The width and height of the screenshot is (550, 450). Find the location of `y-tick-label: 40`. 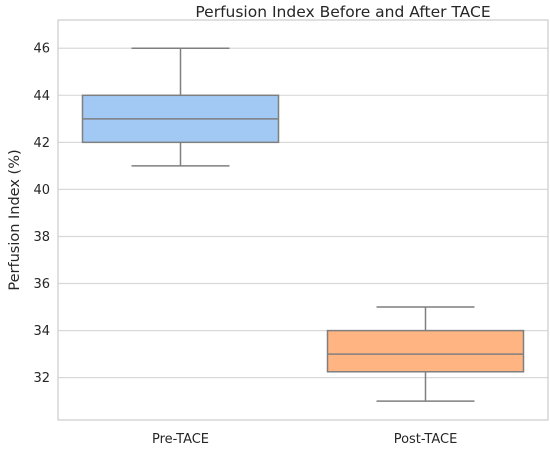

y-tick-label: 40 is located at coordinates (41, 190).